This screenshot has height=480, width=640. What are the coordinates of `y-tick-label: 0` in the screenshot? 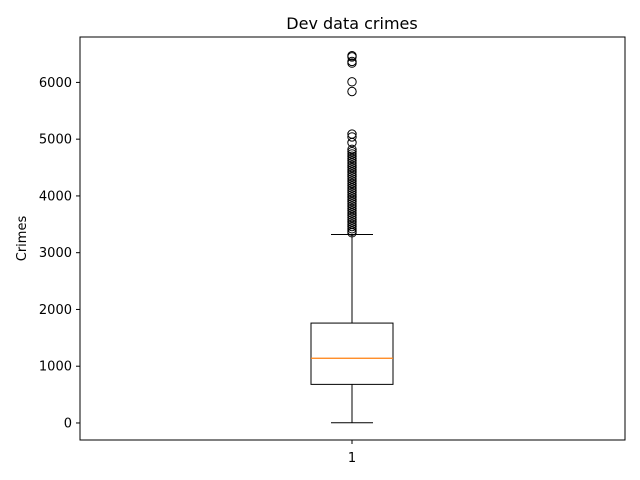 It's located at (68, 423).